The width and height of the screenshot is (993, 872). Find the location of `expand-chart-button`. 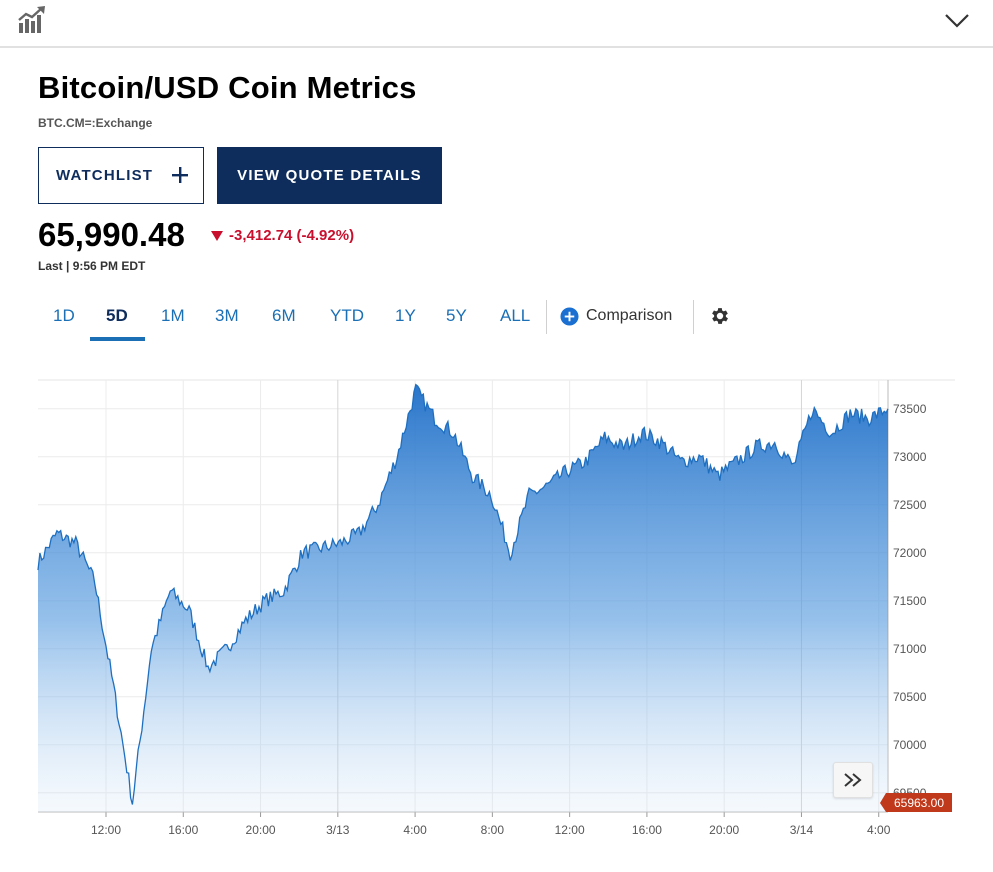

expand-chart-button is located at coordinates (853, 780).